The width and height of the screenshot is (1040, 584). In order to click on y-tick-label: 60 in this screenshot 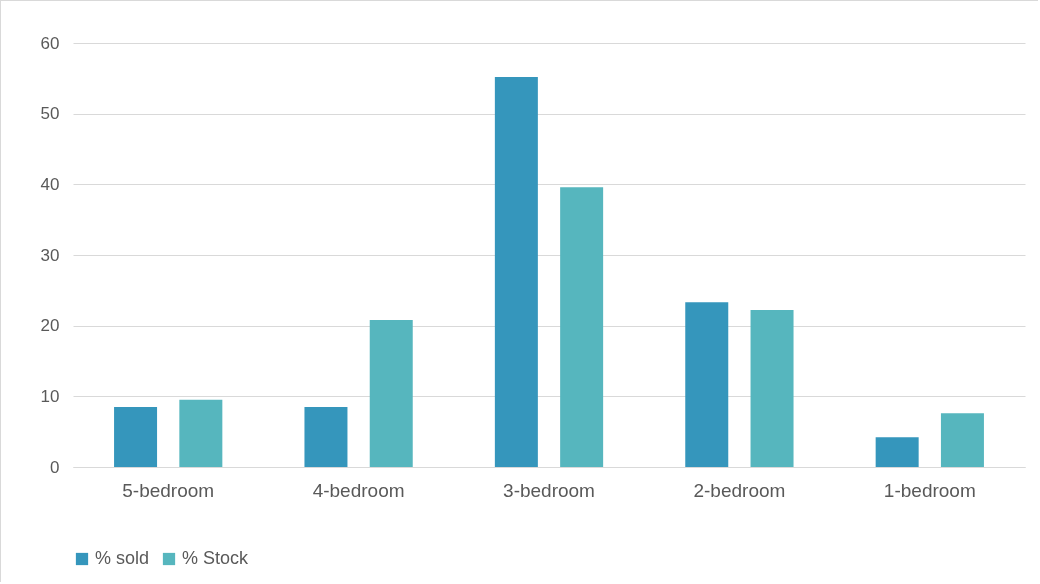, I will do `click(50, 43)`.